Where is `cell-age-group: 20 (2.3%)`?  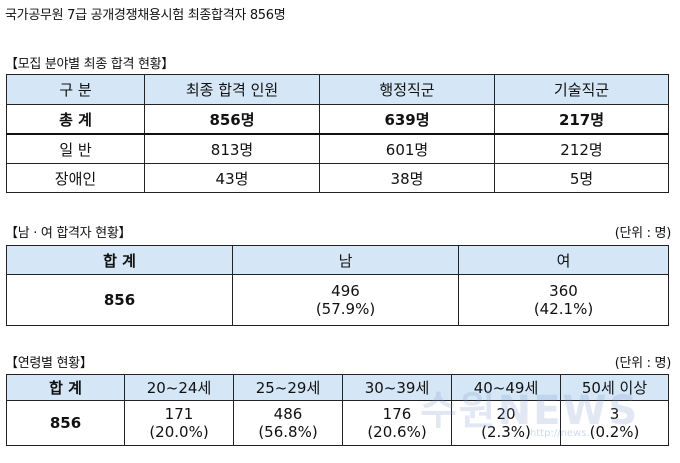
cell-age-group: 20 (2.3%) is located at coordinates (506, 423).